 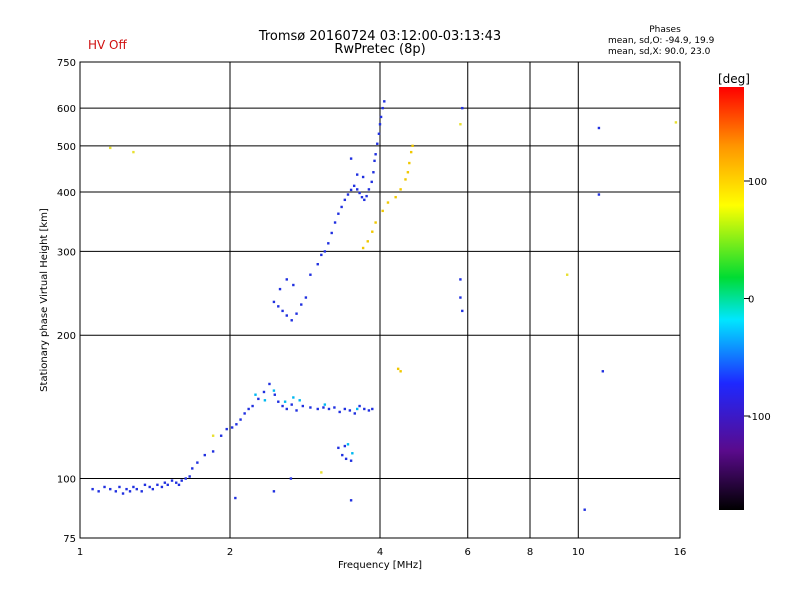 I want to click on x-tick-label: 2, so click(x=230, y=552).